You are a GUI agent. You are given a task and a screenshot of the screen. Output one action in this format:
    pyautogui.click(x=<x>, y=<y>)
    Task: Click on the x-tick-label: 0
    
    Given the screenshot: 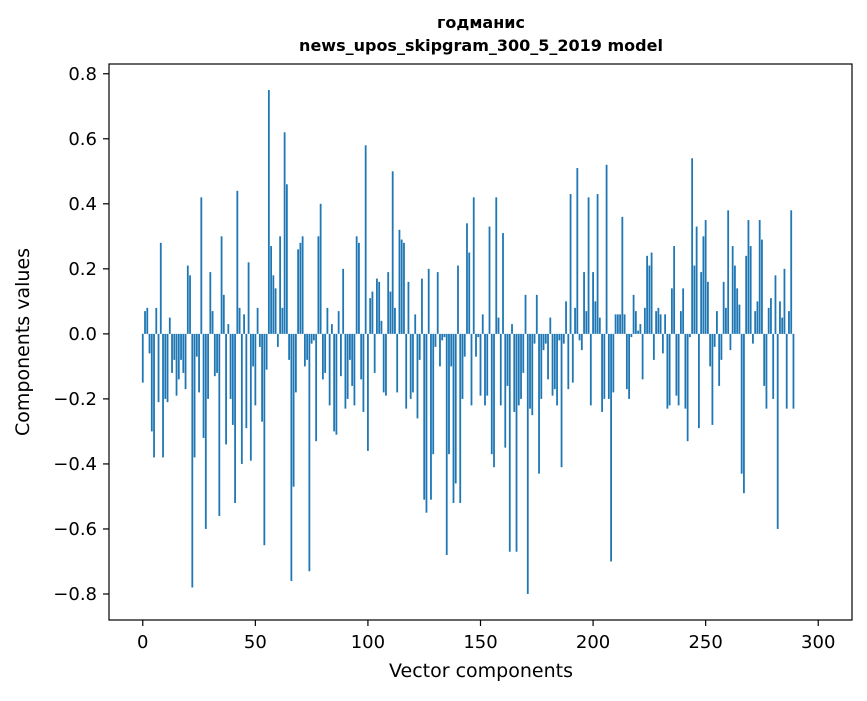 What is the action you would take?
    pyautogui.click(x=142, y=642)
    